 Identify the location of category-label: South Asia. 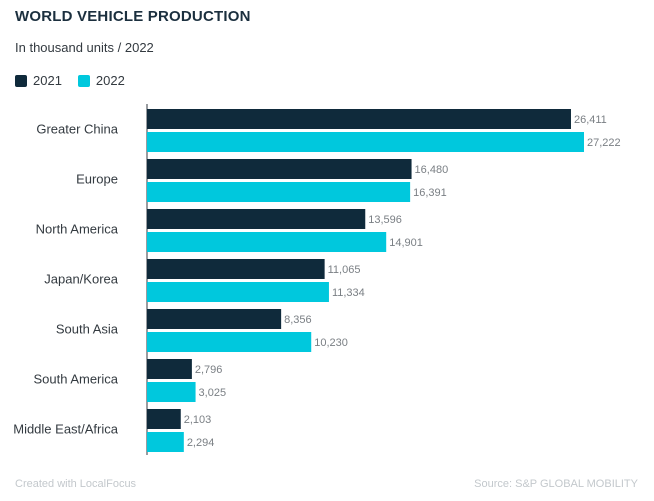
(87, 328).